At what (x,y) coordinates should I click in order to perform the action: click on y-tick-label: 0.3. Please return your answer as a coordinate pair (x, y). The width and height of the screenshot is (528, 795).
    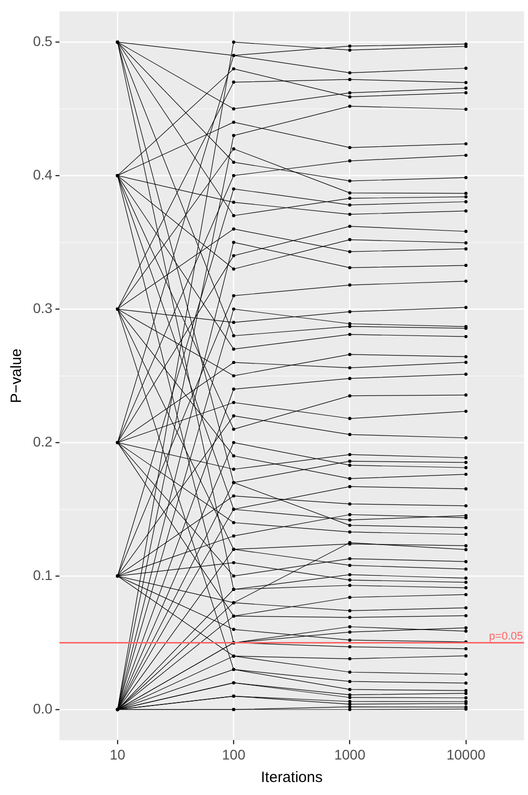
    Looking at the image, I should click on (42, 308).